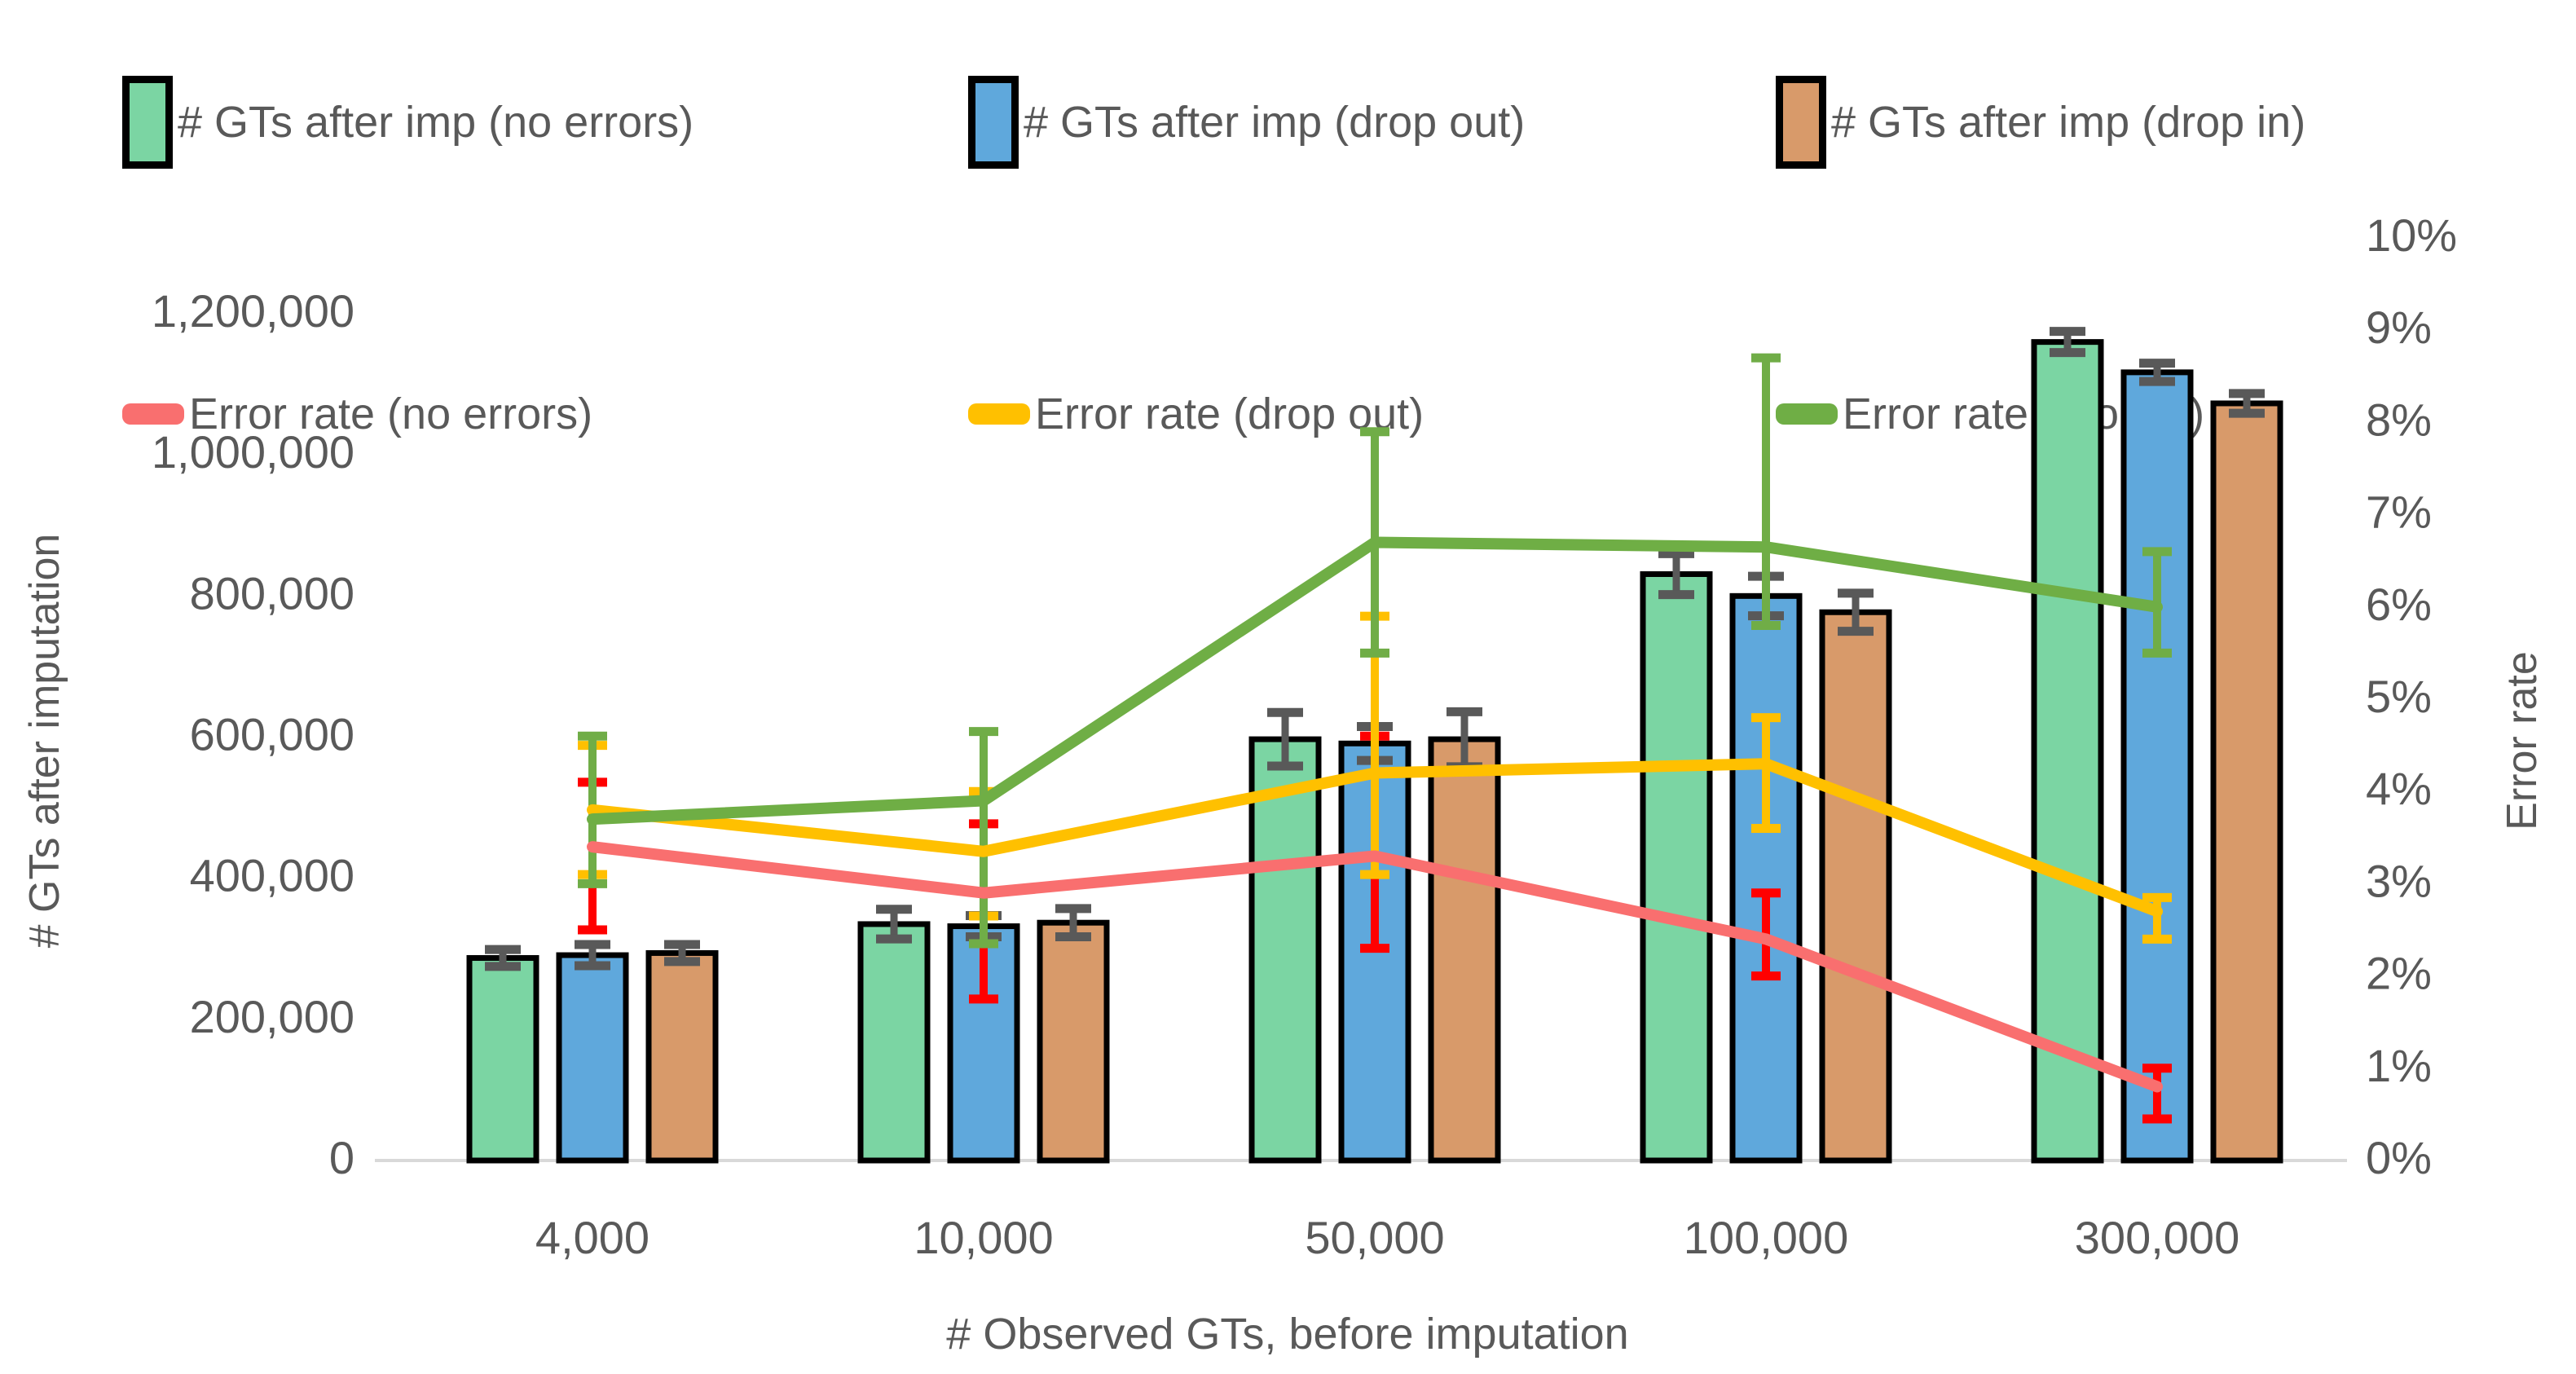 The image size is (2576, 1374). I want to click on legend-label: # GTs after imp (drop out), so click(1275, 123).